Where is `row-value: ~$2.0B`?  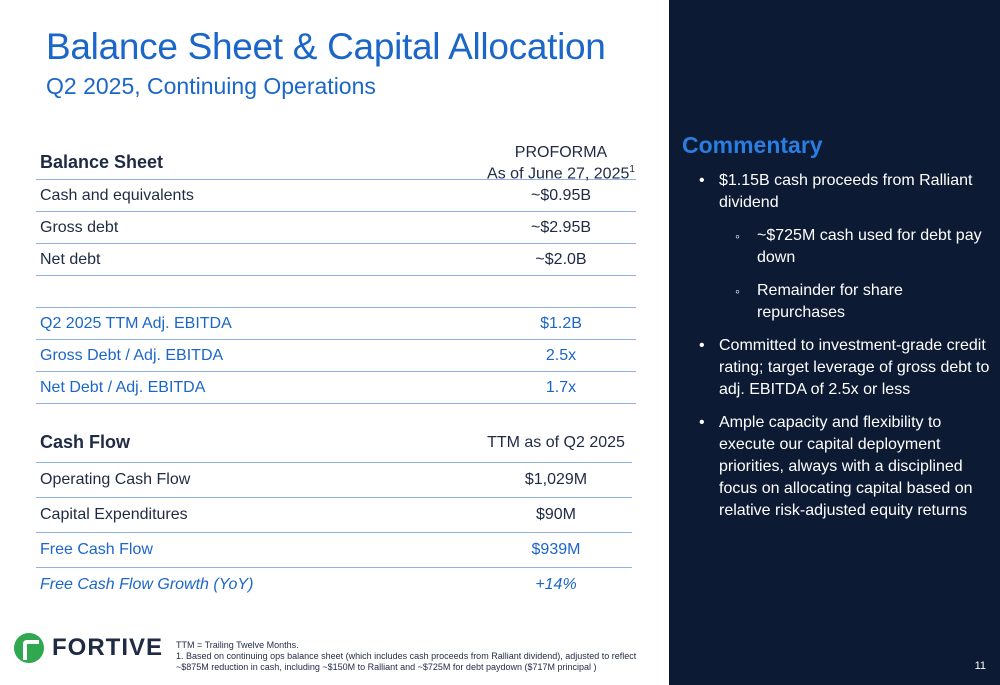
row-value: ~$2.0B is located at coordinates (561, 259).